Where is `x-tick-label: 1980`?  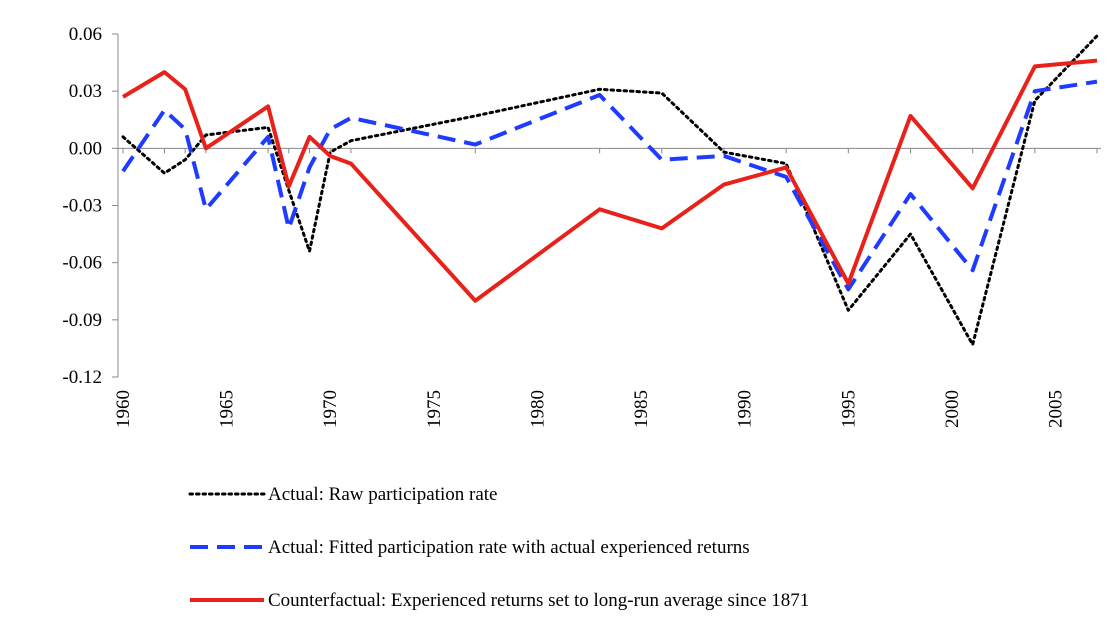 x-tick-label: 1980 is located at coordinates (537, 409).